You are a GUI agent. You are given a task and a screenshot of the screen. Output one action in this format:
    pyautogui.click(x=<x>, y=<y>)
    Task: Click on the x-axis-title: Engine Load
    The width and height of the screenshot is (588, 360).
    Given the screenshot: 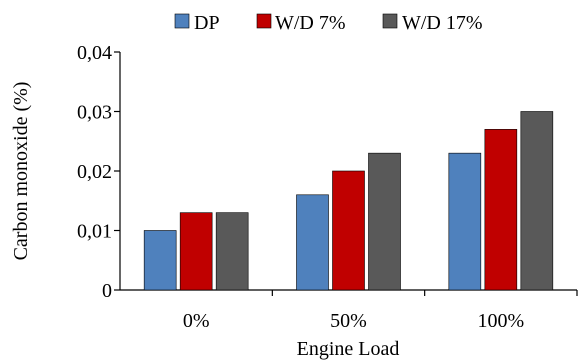 What is the action you would take?
    pyautogui.click(x=348, y=349)
    